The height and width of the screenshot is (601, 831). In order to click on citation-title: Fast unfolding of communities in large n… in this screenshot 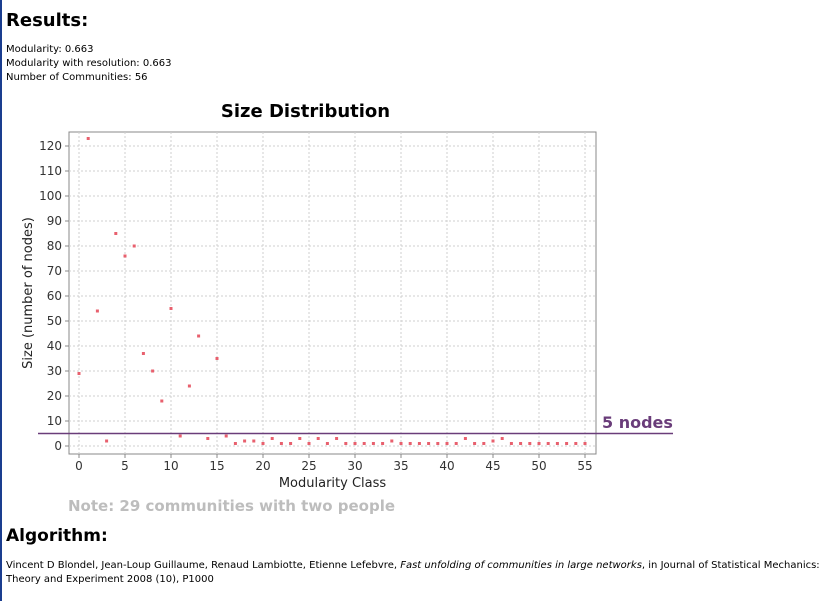, I will do `click(521, 565)`.